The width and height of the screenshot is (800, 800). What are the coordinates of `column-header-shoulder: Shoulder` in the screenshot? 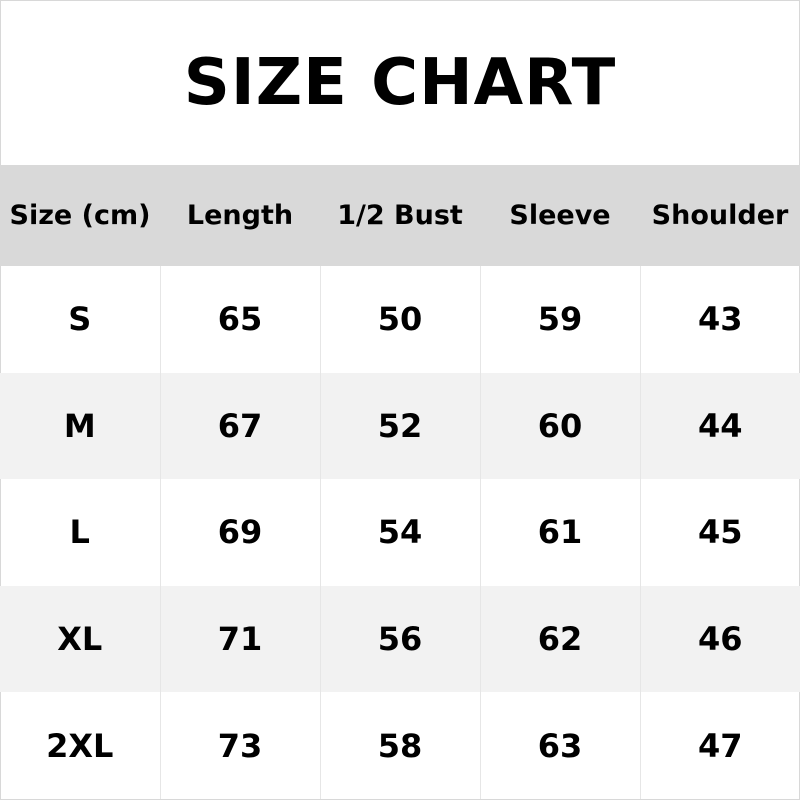 It's located at (720, 215).